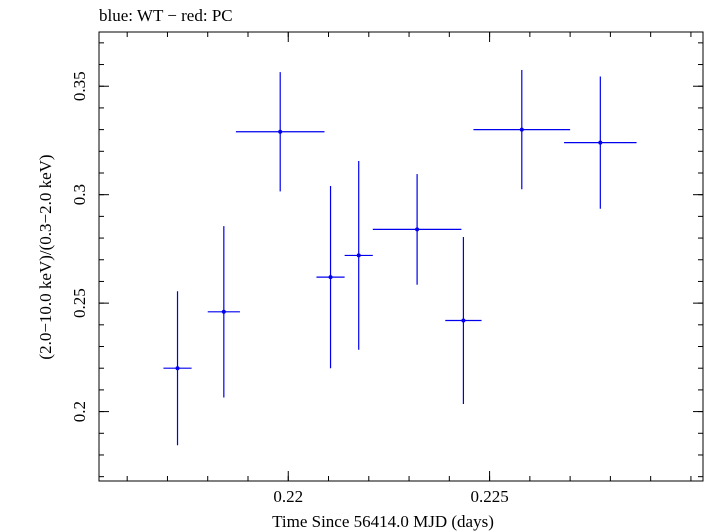  Describe the element at coordinates (489, 496) in the screenshot. I see `x-tick-label: 0.225` at that location.